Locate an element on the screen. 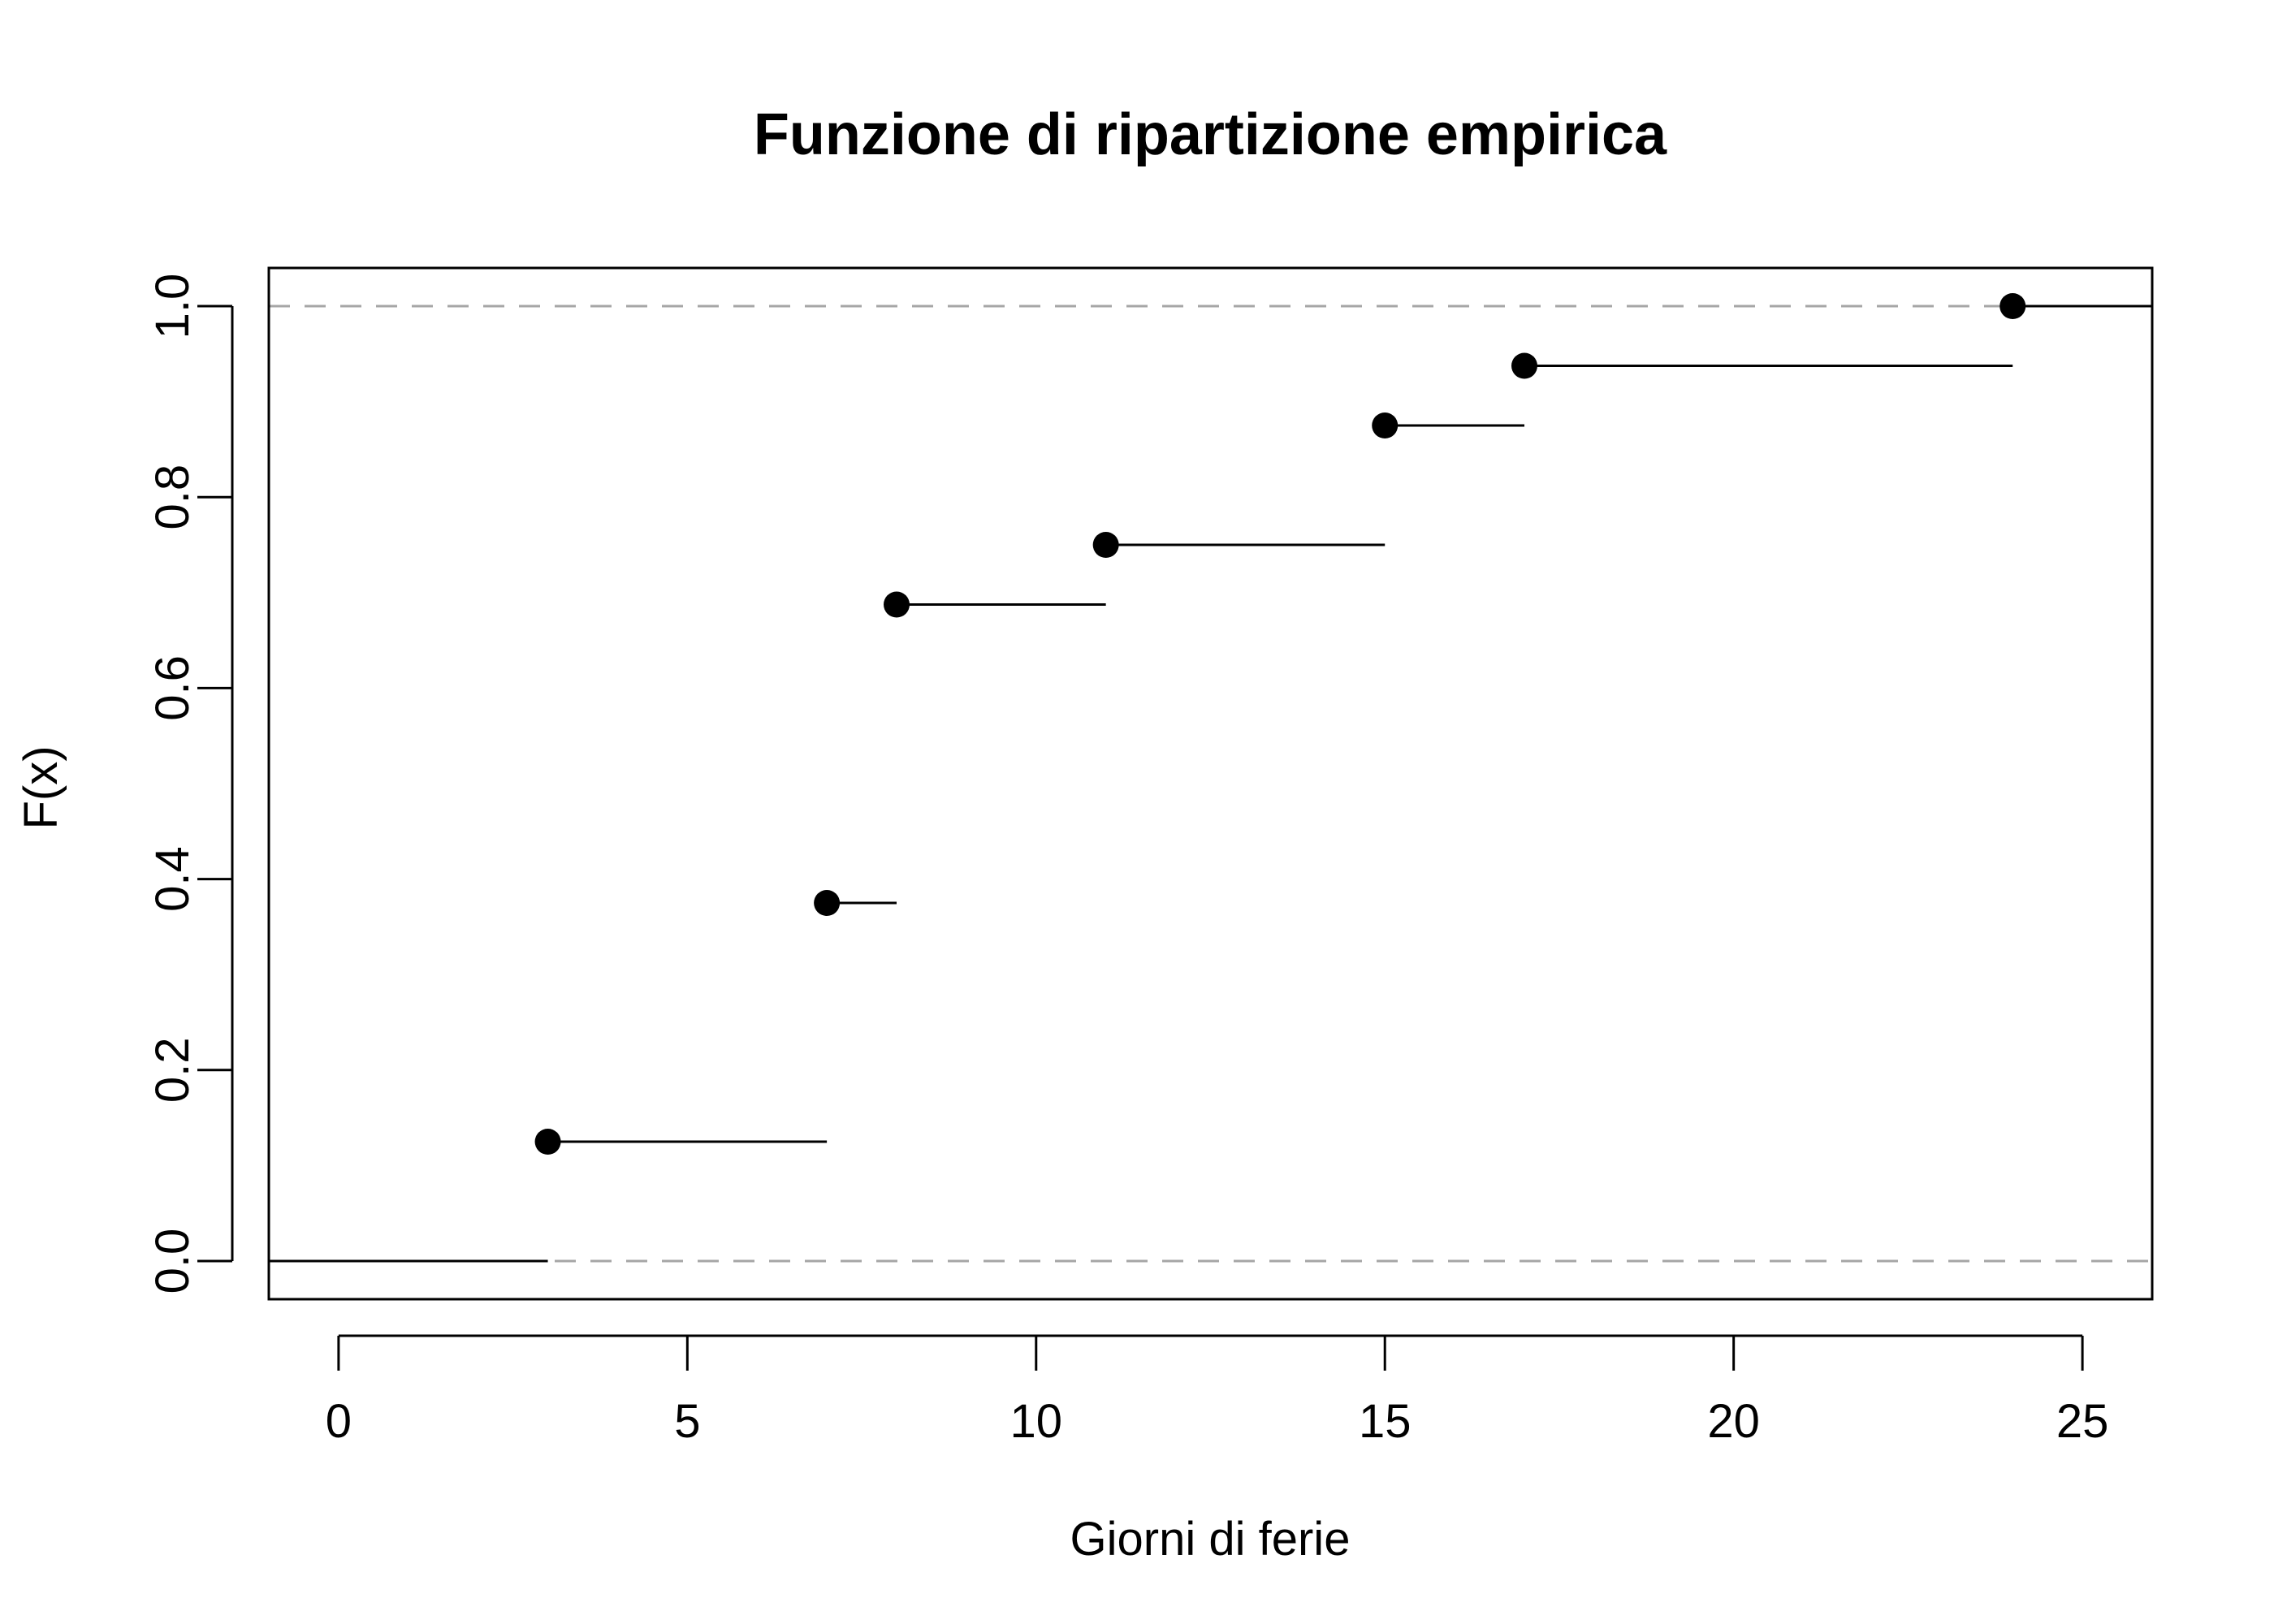 The image size is (2274, 1624). x-tick-label: 5 is located at coordinates (687, 1421).